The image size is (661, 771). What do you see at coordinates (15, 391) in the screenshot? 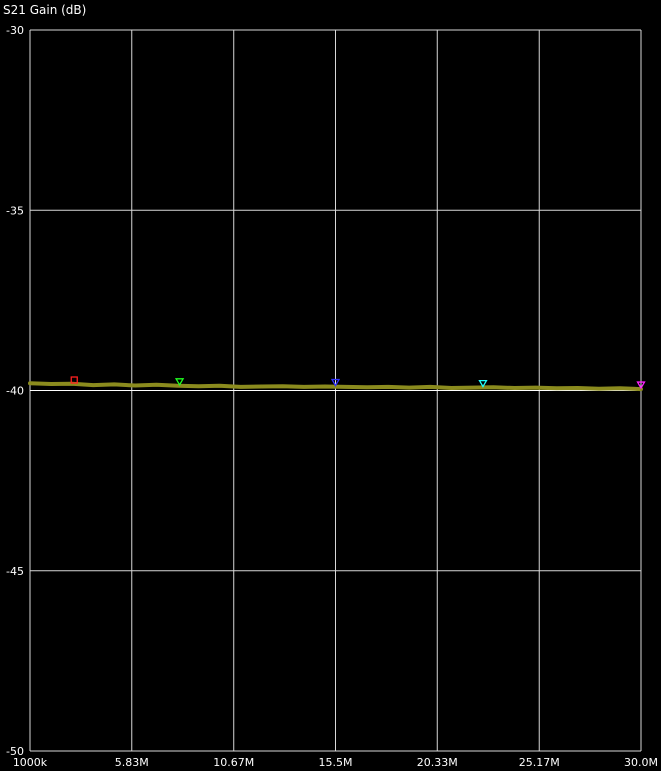
I see `y-tick-label-2: -40` at bounding box center [15, 391].